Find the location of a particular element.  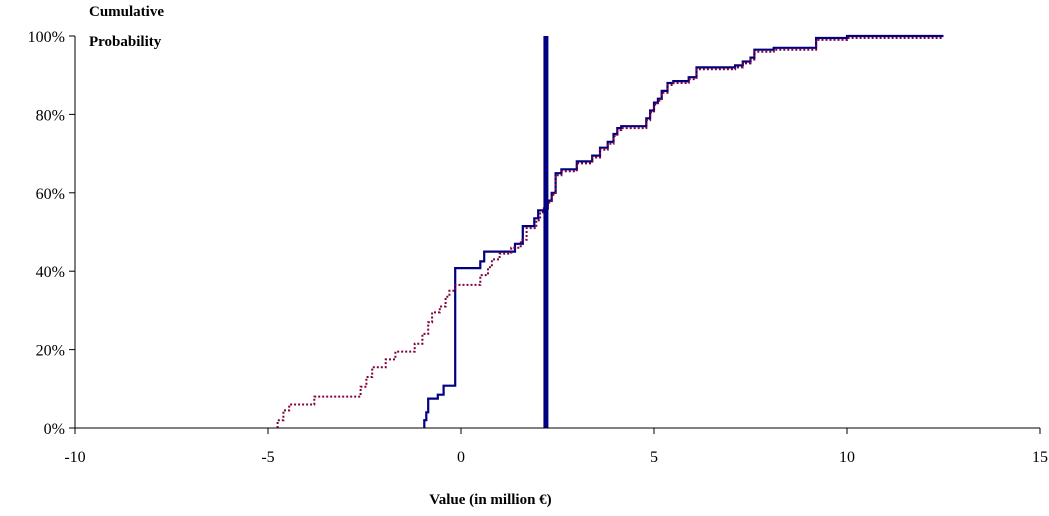

x-axis-ticks: -10 -5 0 5 10 15 is located at coordinates (556, 447).